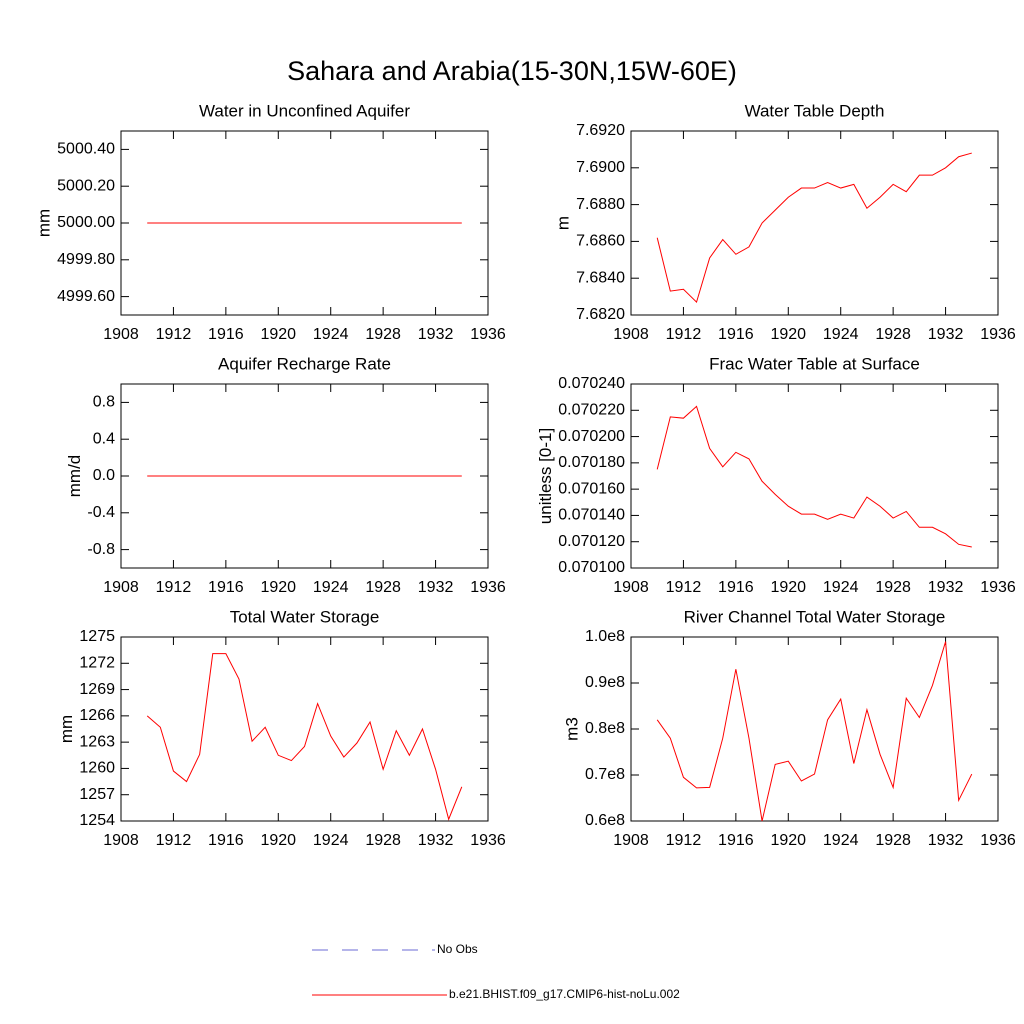  What do you see at coordinates (815, 110) in the screenshot?
I see `panel-title: Water Table Depth` at bounding box center [815, 110].